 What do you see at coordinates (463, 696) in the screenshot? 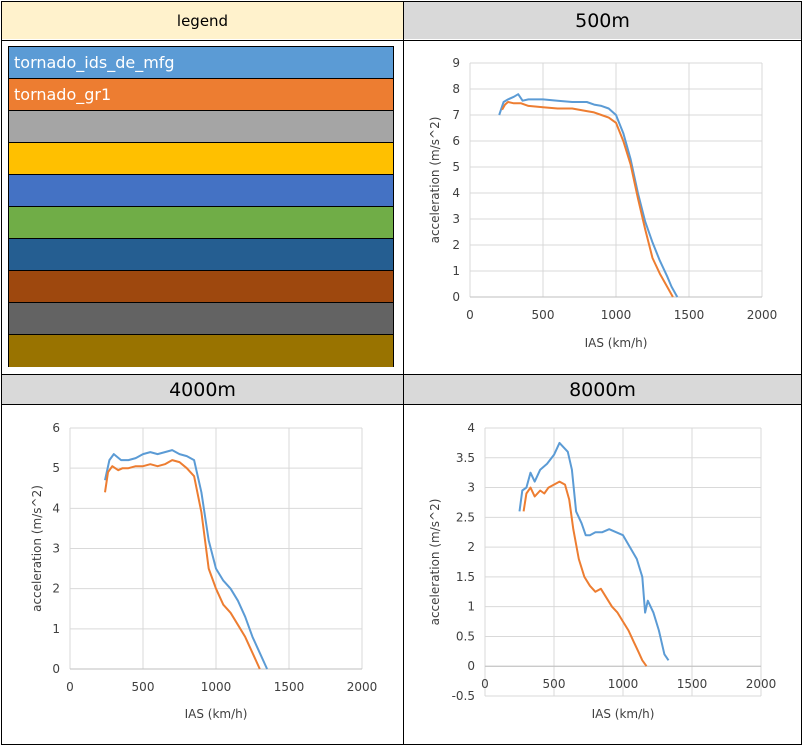
I see `y-tick-label: -0.5` at bounding box center [463, 696].